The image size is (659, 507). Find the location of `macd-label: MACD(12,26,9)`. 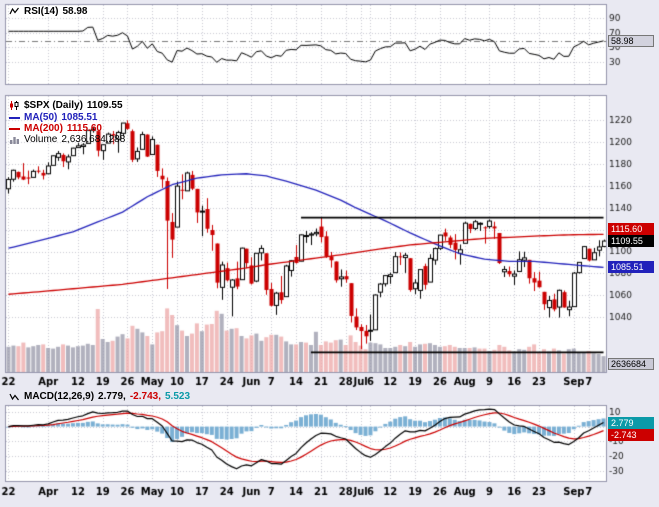

macd-label: MACD(12,26,9) is located at coordinates (59, 396).